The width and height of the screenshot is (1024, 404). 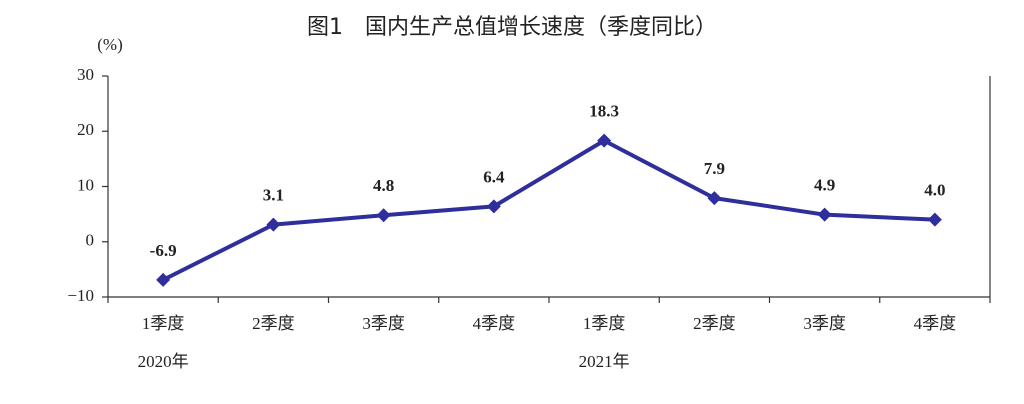 What do you see at coordinates (604, 111) in the screenshot?
I see `value-label: 18.3` at bounding box center [604, 111].